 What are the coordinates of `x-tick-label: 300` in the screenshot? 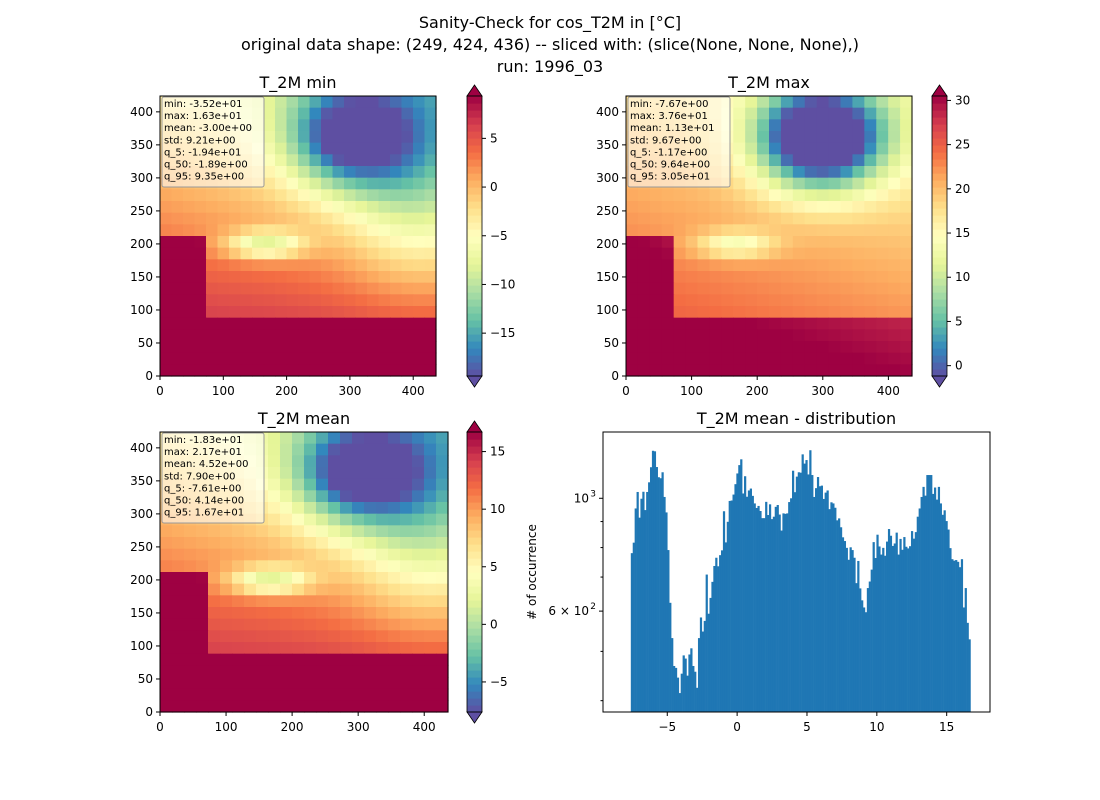 It's located at (349, 391).